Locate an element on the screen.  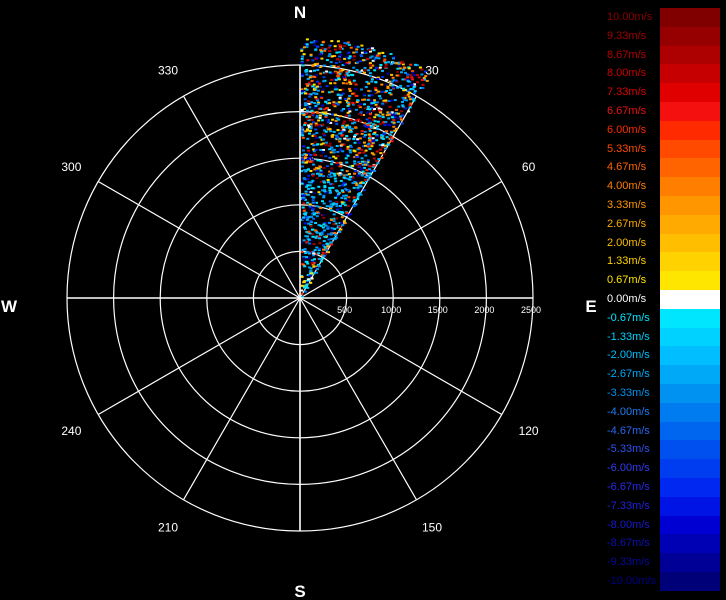
compass-label-e: E is located at coordinates (590, 306).